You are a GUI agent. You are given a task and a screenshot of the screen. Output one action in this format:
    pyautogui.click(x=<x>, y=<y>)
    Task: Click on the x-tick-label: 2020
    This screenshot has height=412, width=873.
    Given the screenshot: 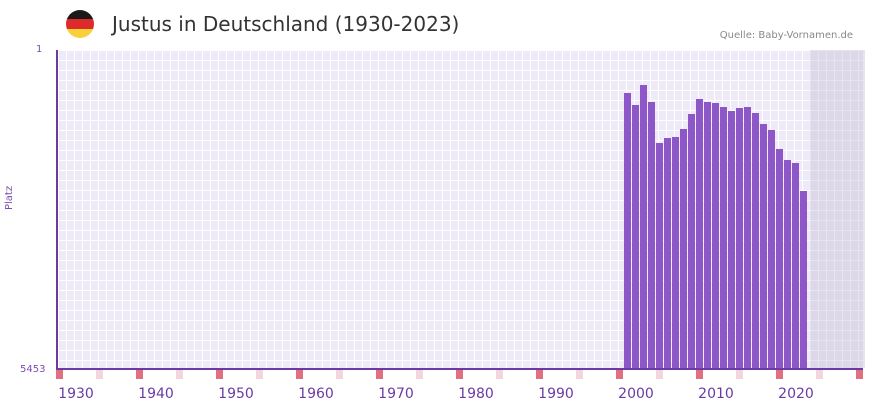 What is the action you would take?
    pyautogui.click(x=796, y=394)
    